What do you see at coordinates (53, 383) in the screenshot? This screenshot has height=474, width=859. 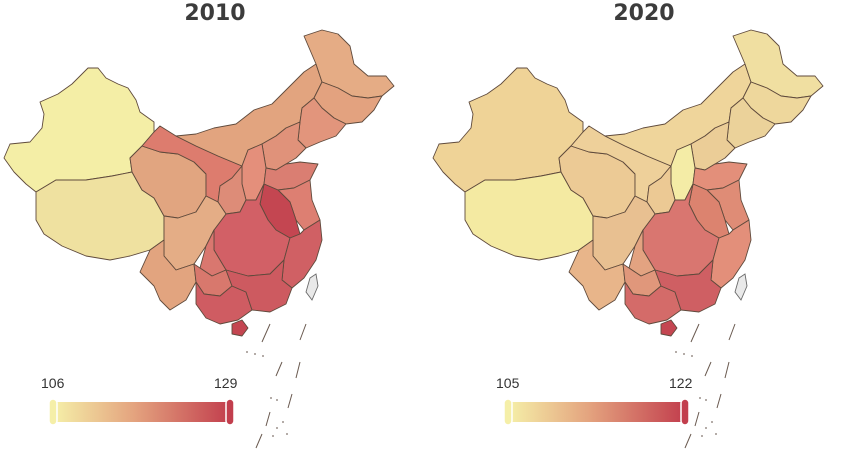 I see `legend-min-label: 106` at bounding box center [53, 383].